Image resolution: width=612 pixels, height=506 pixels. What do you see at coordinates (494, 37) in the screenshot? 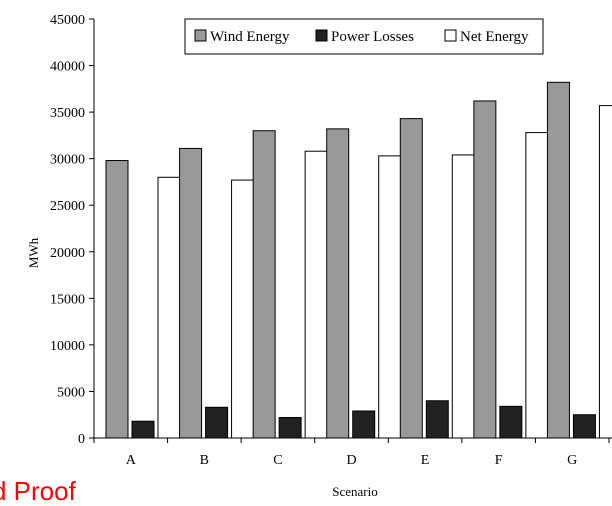
I see `legend-label: Net Energy` at bounding box center [494, 37].